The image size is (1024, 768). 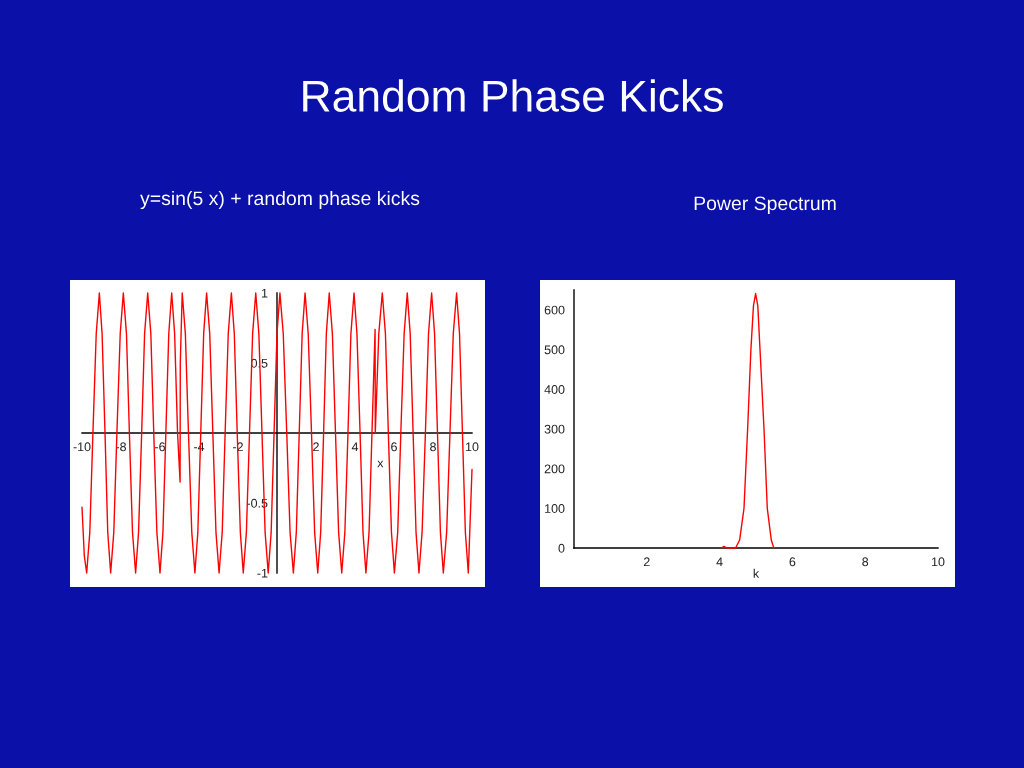 What do you see at coordinates (756, 573) in the screenshot?
I see `x-axis-title: k` at bounding box center [756, 573].